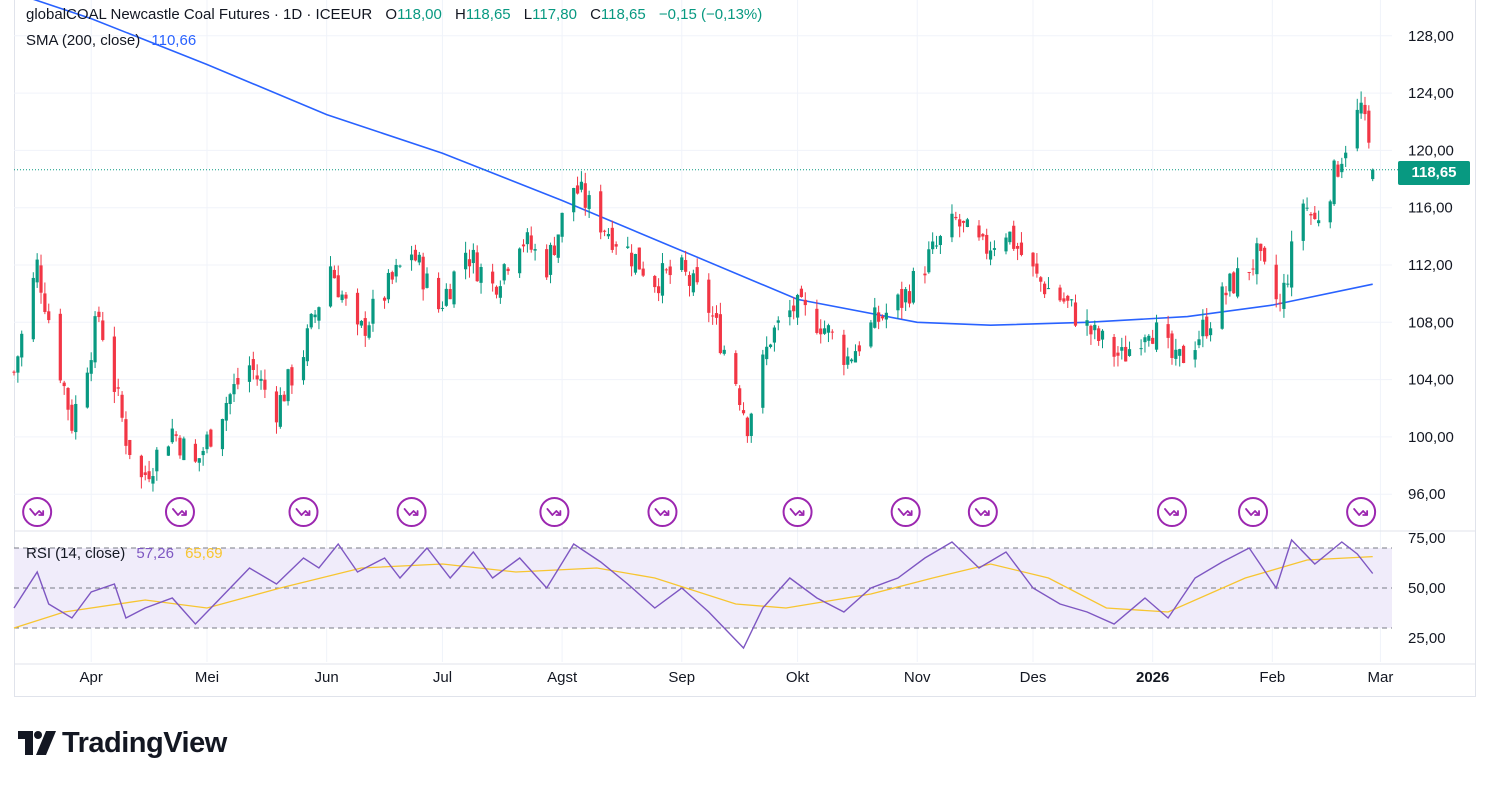  What do you see at coordinates (1430, 265) in the screenshot?
I see `price-tick-label: 112,00` at bounding box center [1430, 265].